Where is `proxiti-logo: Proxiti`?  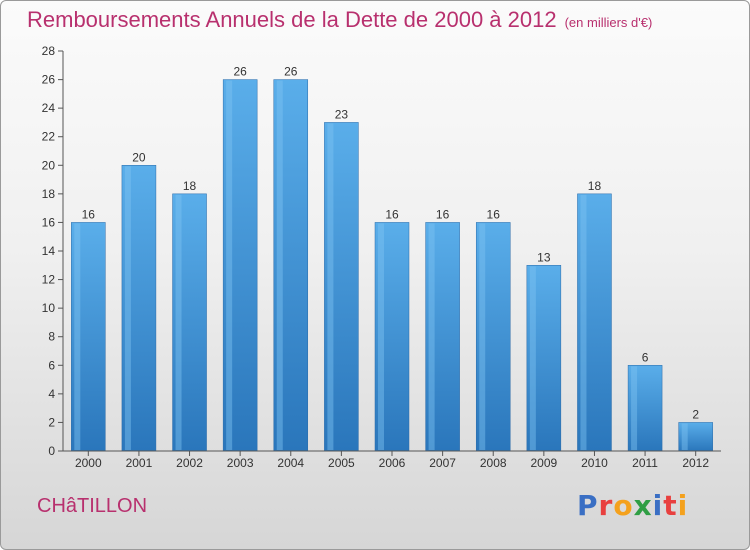
proxiti-logo: Proxiti is located at coordinates (632, 505).